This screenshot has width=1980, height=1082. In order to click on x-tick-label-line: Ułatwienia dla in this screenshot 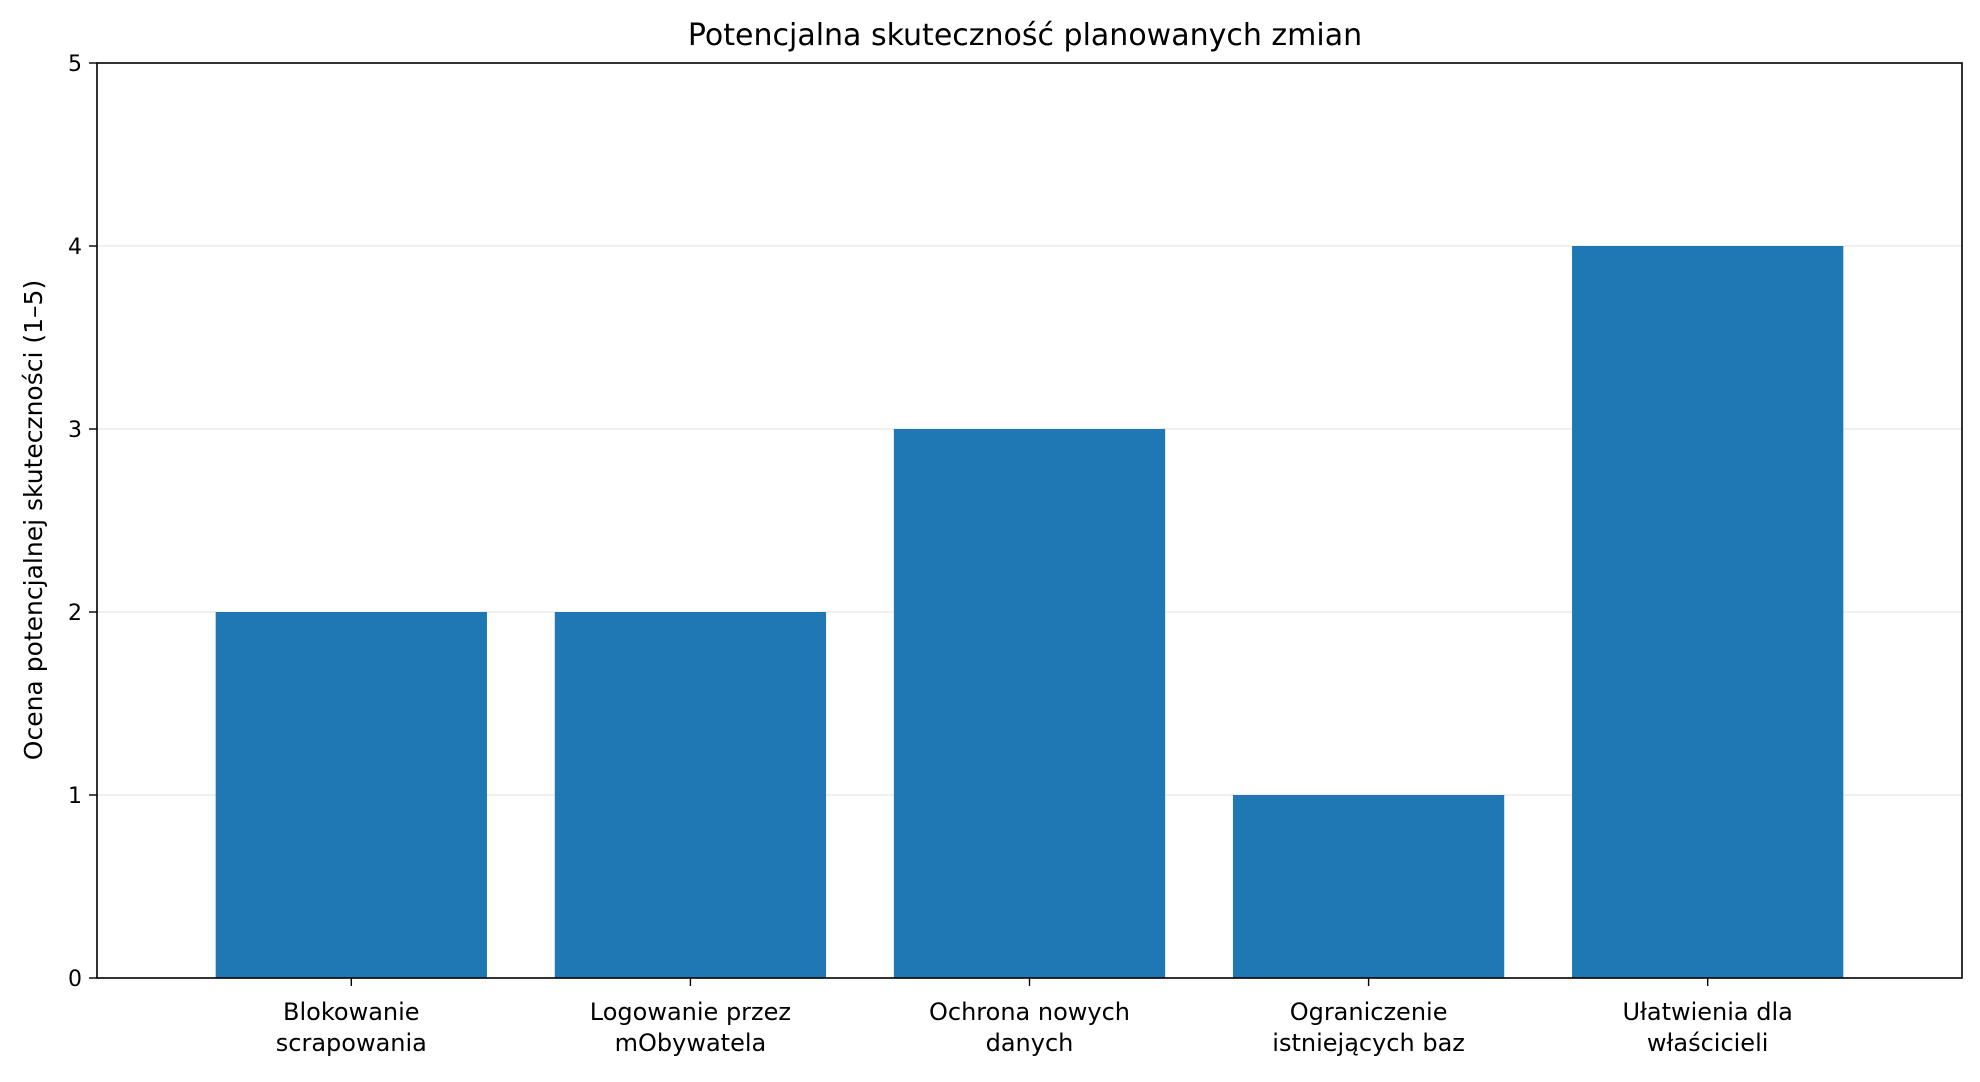, I will do `click(1707, 1012)`.